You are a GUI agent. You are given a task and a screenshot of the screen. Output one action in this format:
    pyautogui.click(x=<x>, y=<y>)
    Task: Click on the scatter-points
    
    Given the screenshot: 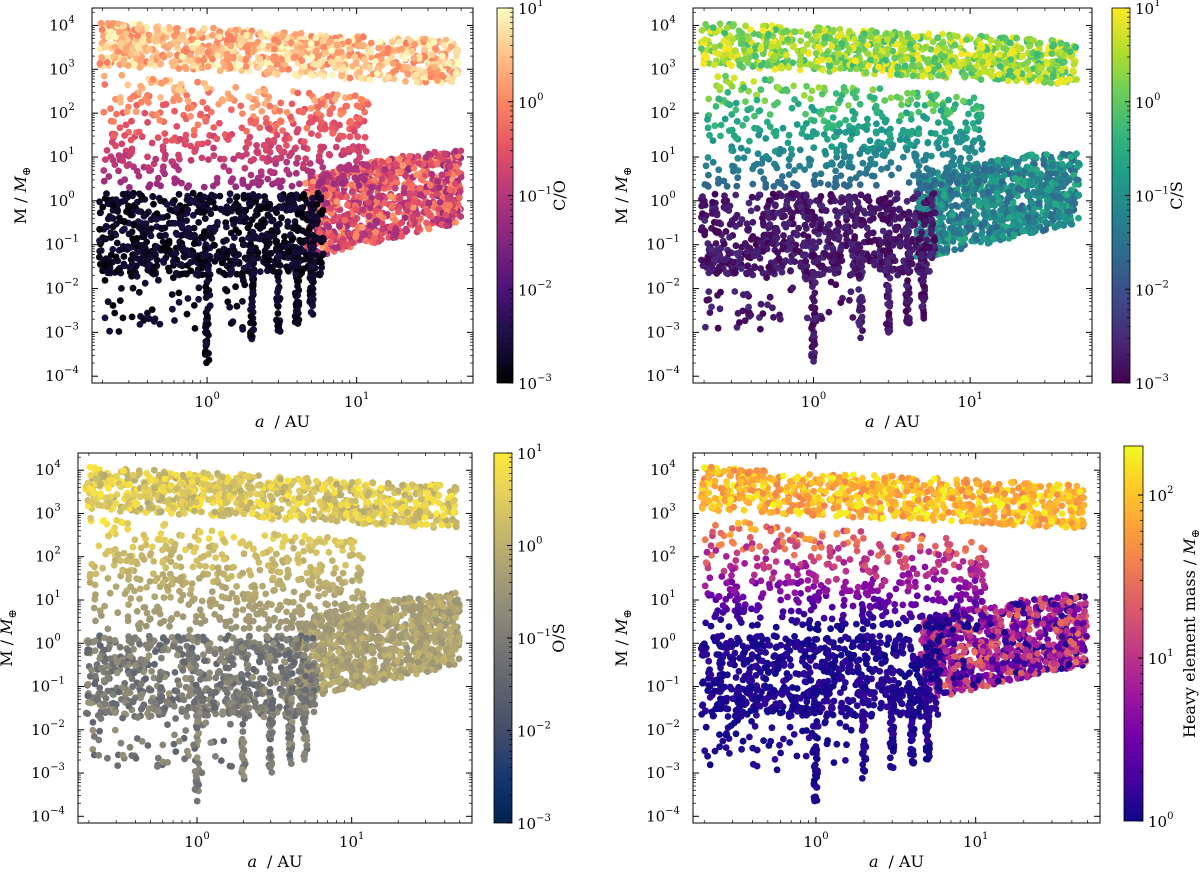 What is the action you would take?
    pyautogui.click(x=890, y=192)
    